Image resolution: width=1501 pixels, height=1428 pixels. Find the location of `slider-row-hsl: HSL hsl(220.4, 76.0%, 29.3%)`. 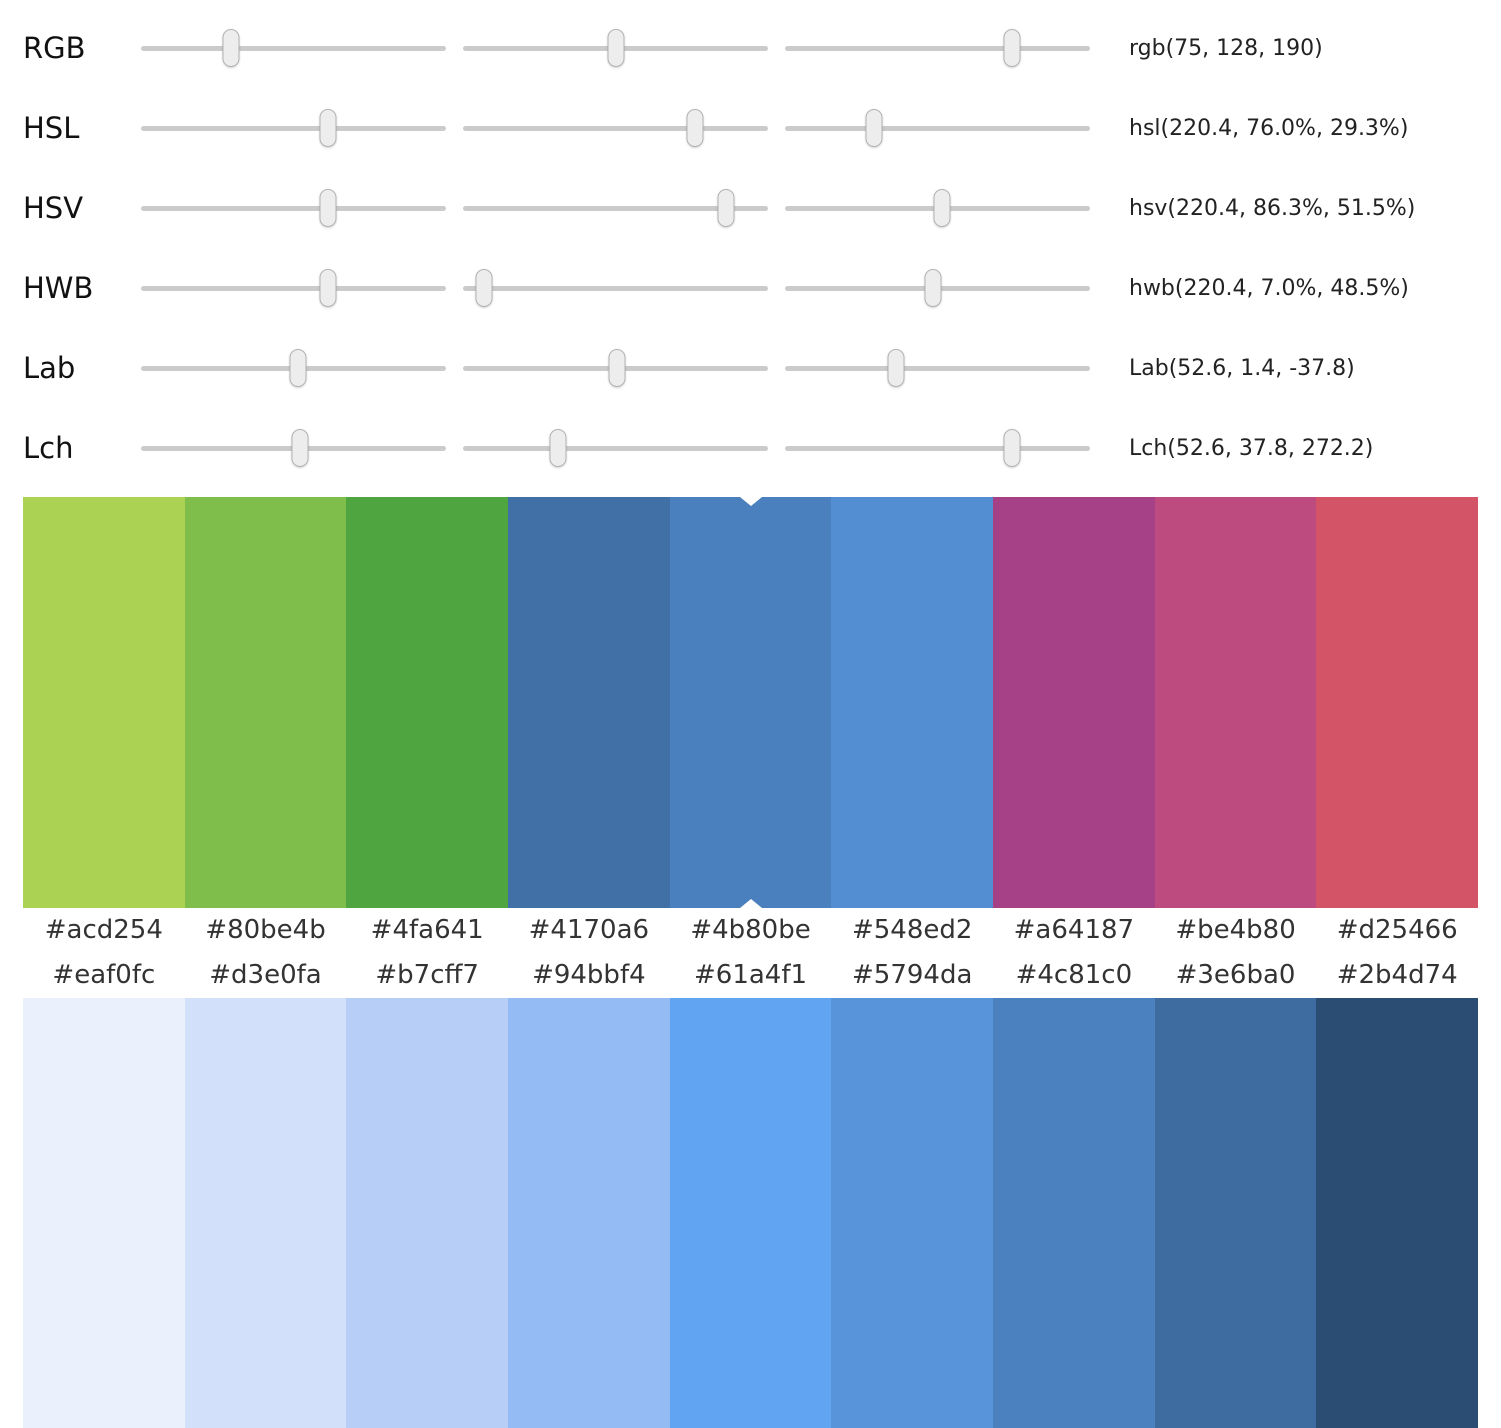

slider-row-hsl: HSL hsl(220.4, 76.0%, 29.3%) is located at coordinates (762, 128).